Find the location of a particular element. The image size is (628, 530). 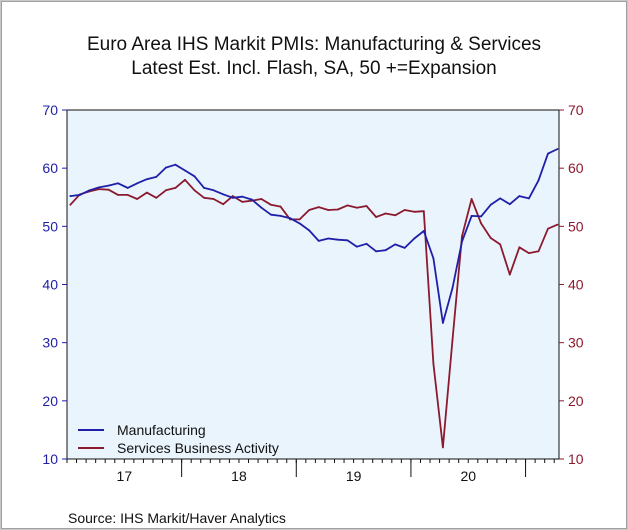

right-tick-label: 10 is located at coordinates (576, 459).